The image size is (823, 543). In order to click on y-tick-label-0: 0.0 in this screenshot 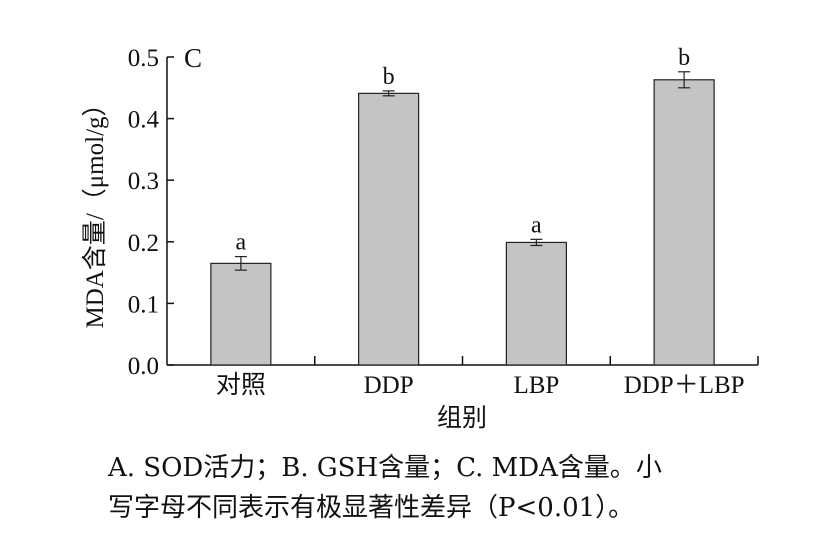, I will do `click(143, 366)`.